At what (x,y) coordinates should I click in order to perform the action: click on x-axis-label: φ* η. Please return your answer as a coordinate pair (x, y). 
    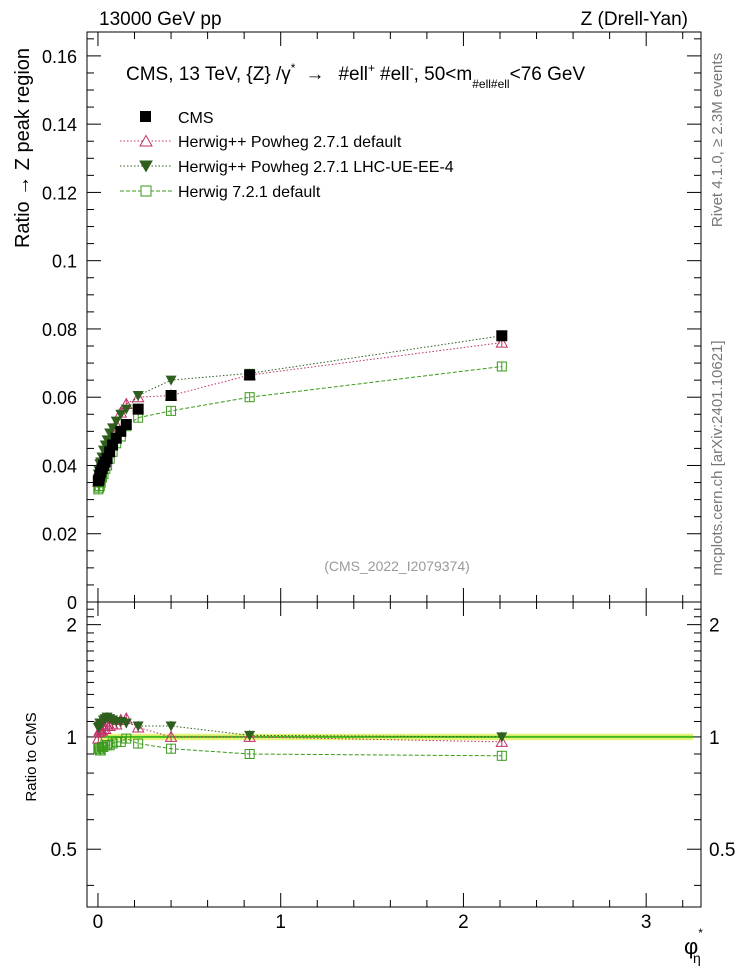
    Looking at the image, I should click on (693, 946).